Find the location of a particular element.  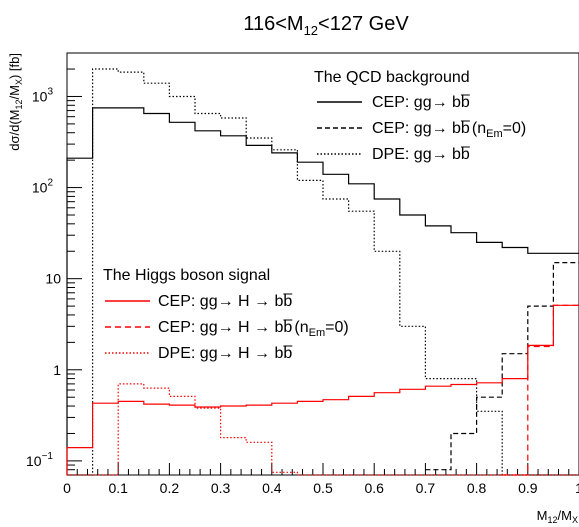

y-axis-label: dσ/d(M12/MX) [fb] is located at coordinates (15, 102).